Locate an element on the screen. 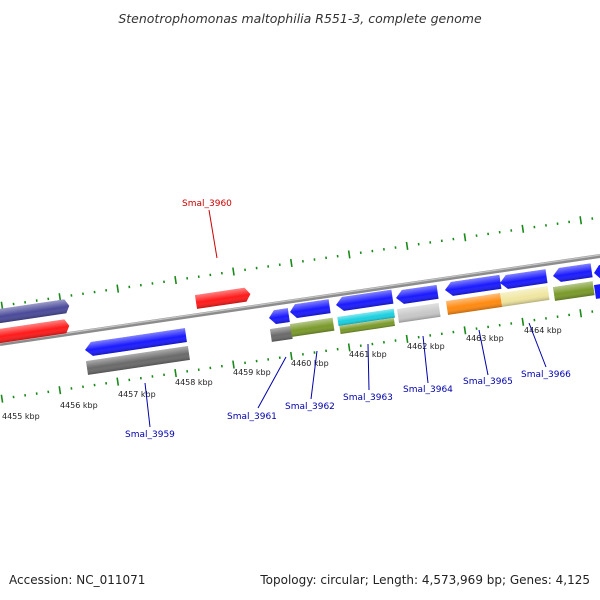 Image resolution: width=600 pixels, height=600 pixels. scale-label: 4463 kbp is located at coordinates (485, 338).